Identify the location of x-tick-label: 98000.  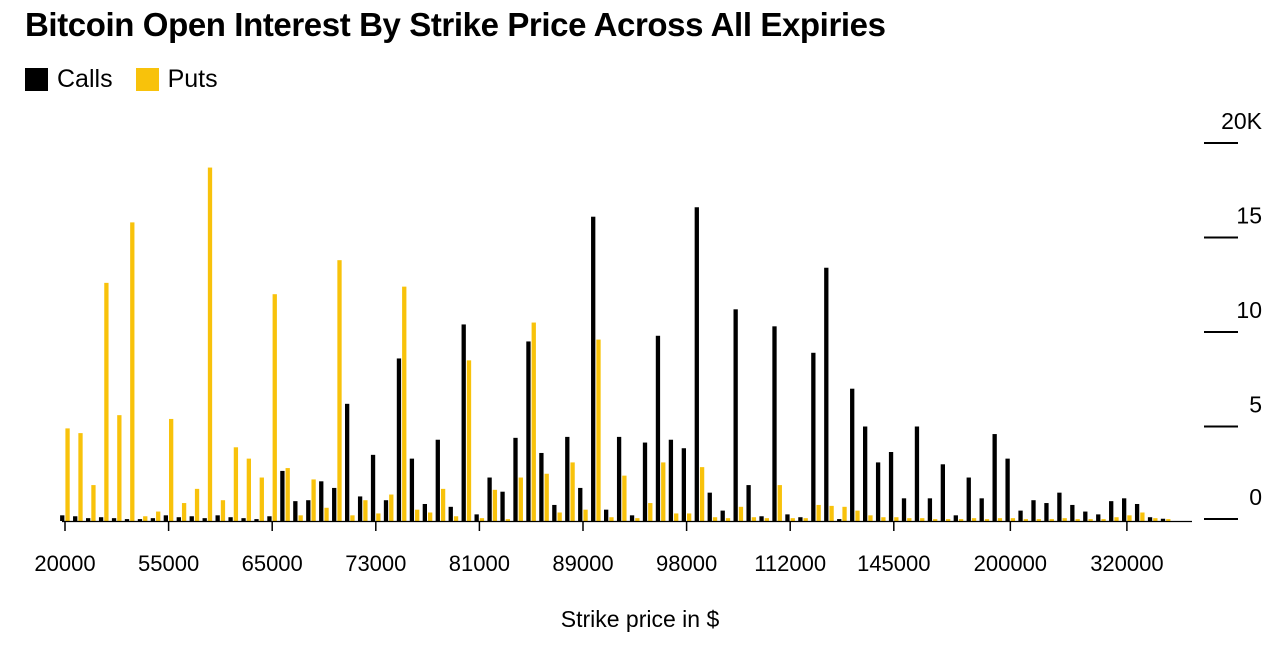
(686, 563).